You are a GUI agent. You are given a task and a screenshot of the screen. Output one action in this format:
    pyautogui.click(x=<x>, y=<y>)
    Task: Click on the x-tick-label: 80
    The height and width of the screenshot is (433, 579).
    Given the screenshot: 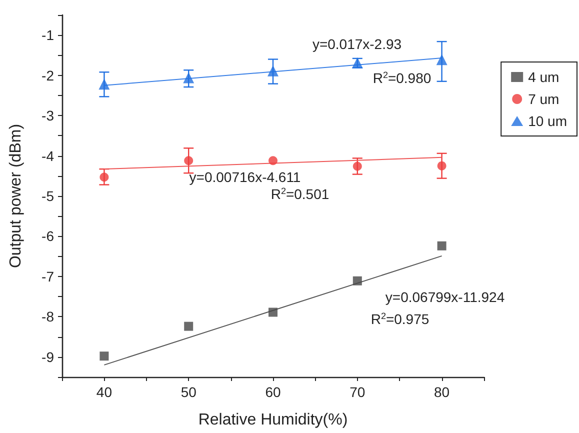 What is the action you would take?
    pyautogui.click(x=442, y=392)
    